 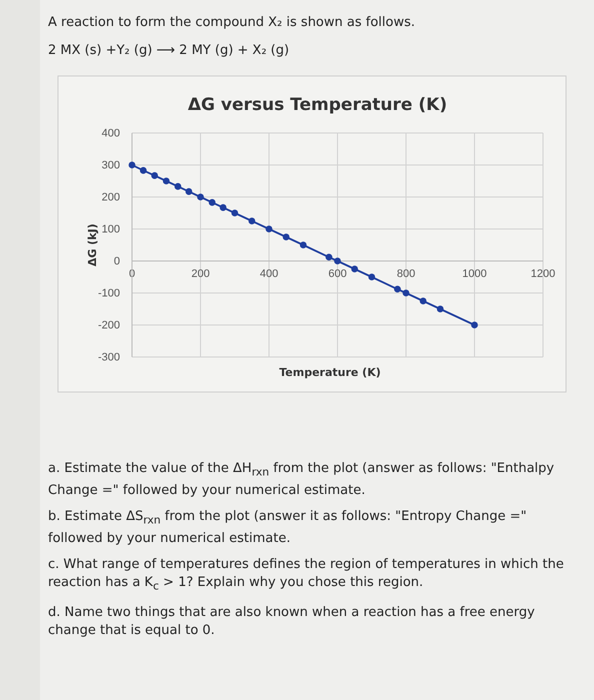 What do you see at coordinates (232, 23) in the screenshot?
I see `text: A reaction to form the compound X₂ is shown as follows.` at bounding box center [232, 23].